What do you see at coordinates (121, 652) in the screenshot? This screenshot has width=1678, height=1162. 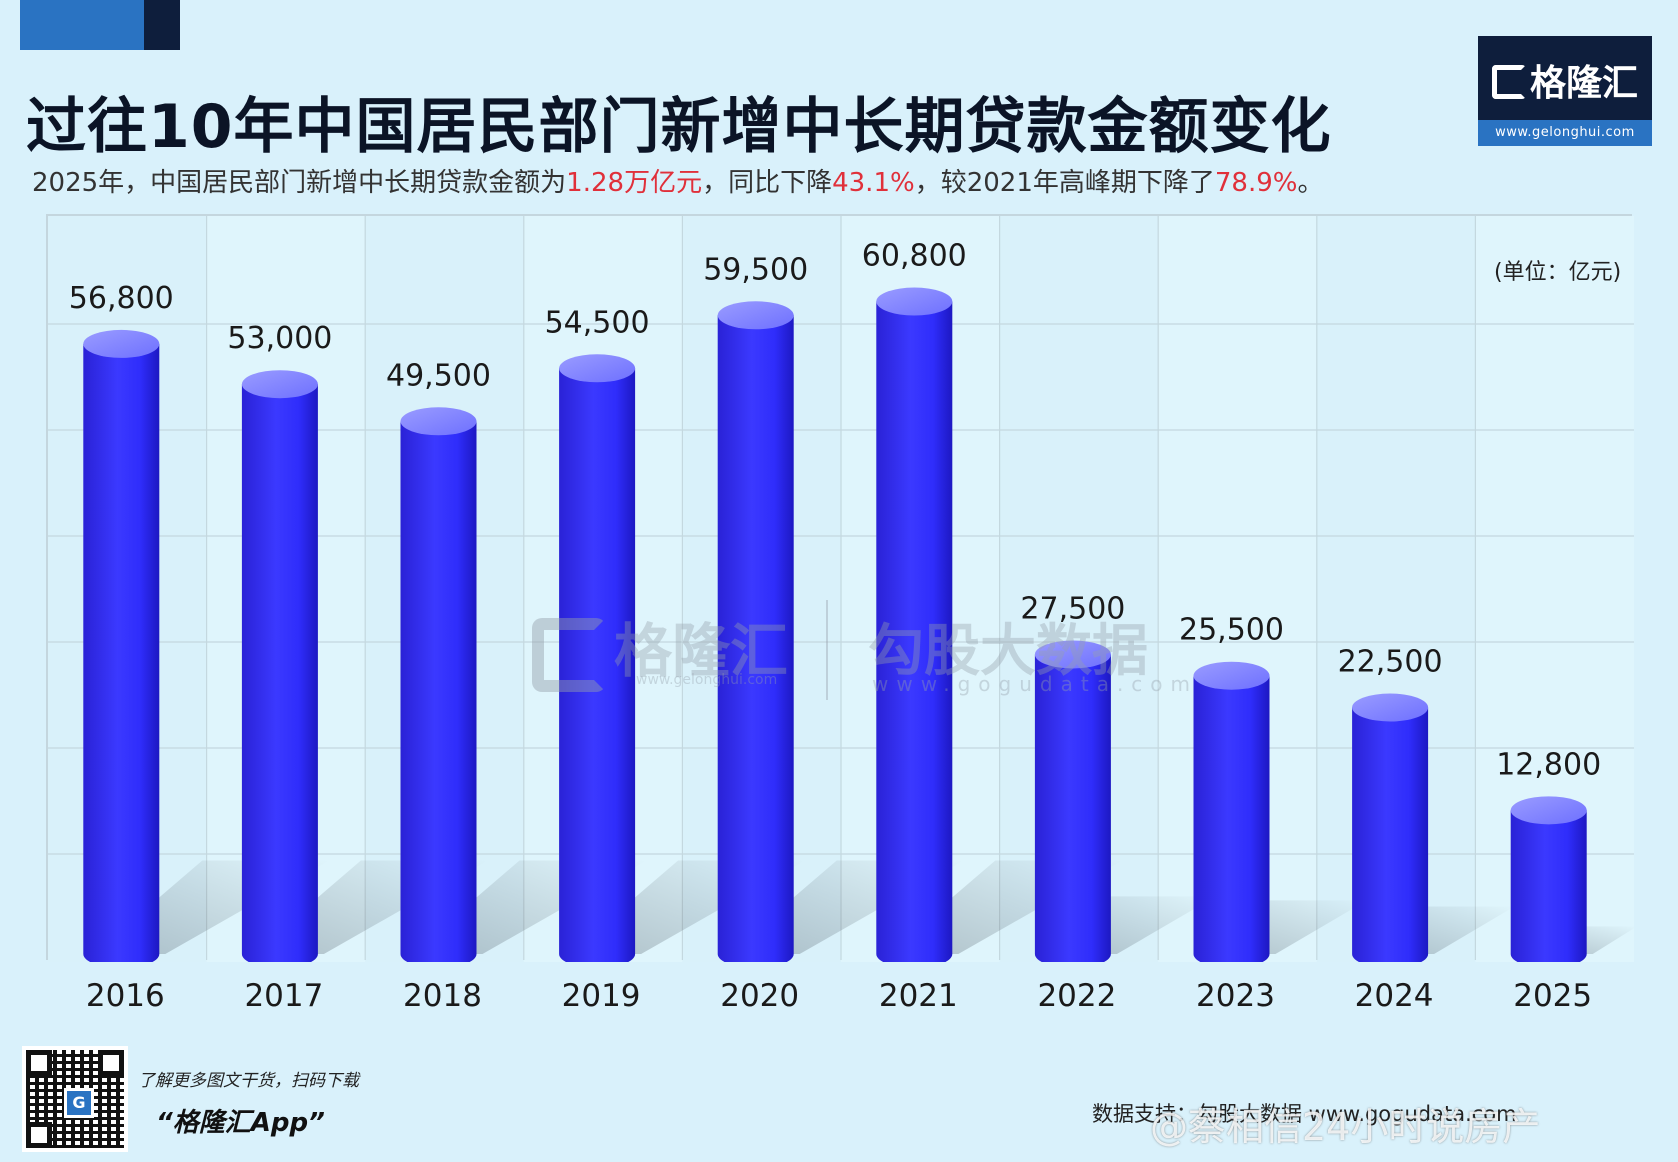 I see `bar-2016` at bounding box center [121, 652].